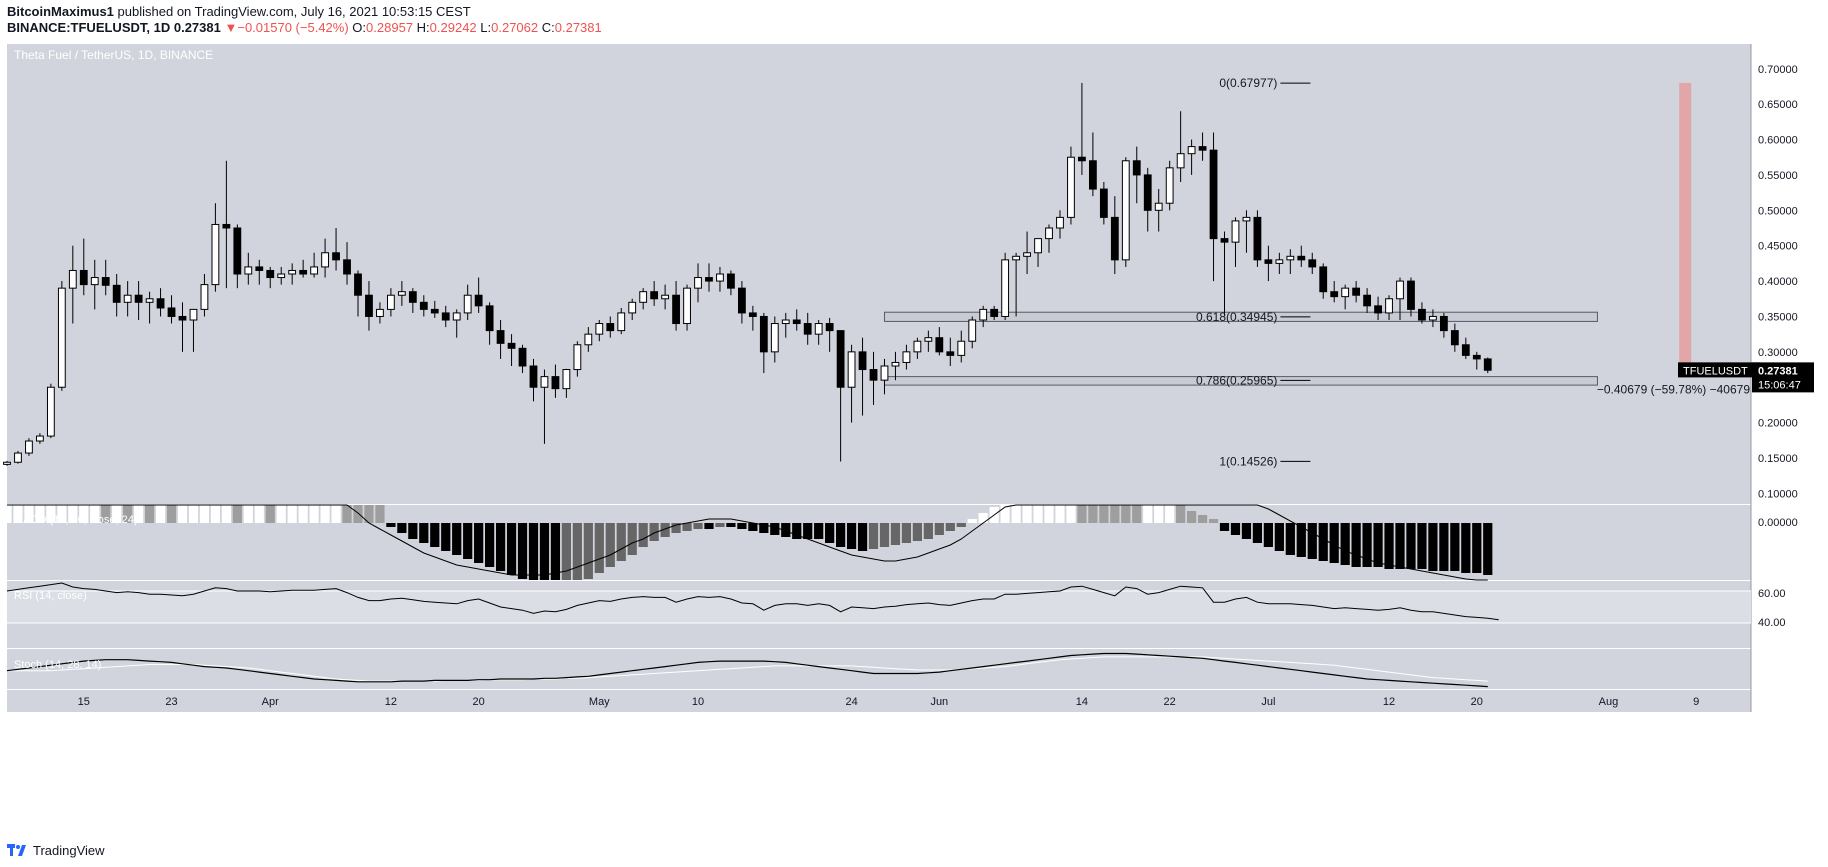  What do you see at coordinates (84, 702) in the screenshot?
I see `x-tick-label: 15` at bounding box center [84, 702].